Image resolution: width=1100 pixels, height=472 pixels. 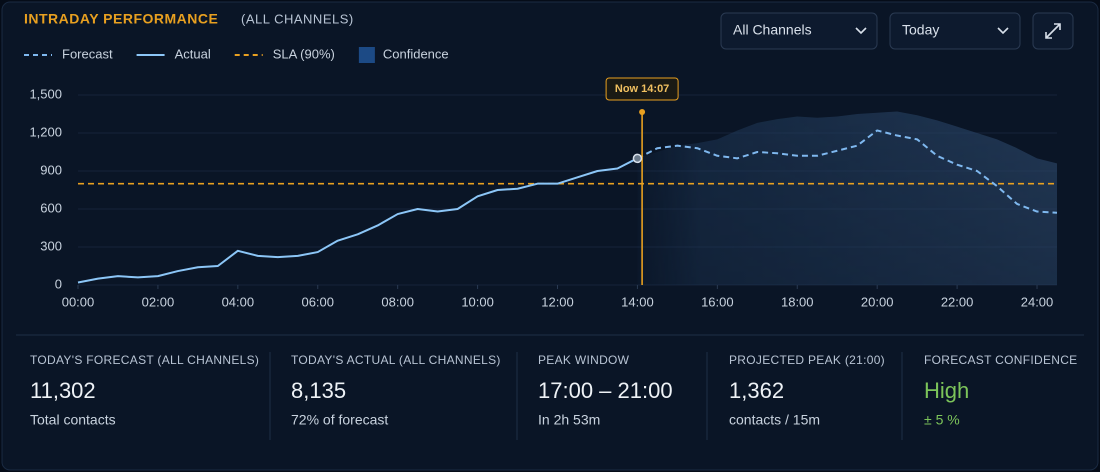 I want to click on kpi-label: TODAY'S FORECAST (ALL CHANNELS), so click(x=144, y=360).